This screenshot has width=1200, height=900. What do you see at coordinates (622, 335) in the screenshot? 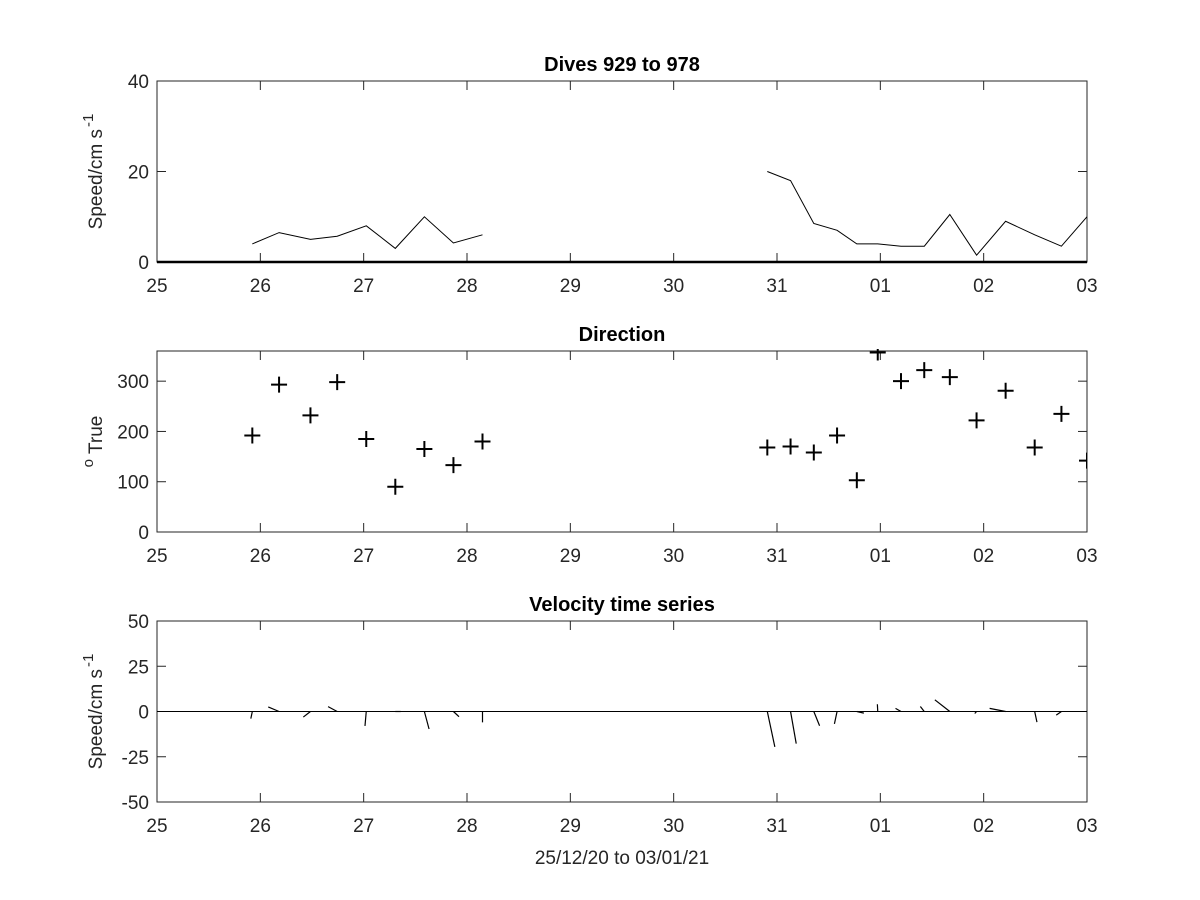
I see `direction-title: Direction` at bounding box center [622, 335].